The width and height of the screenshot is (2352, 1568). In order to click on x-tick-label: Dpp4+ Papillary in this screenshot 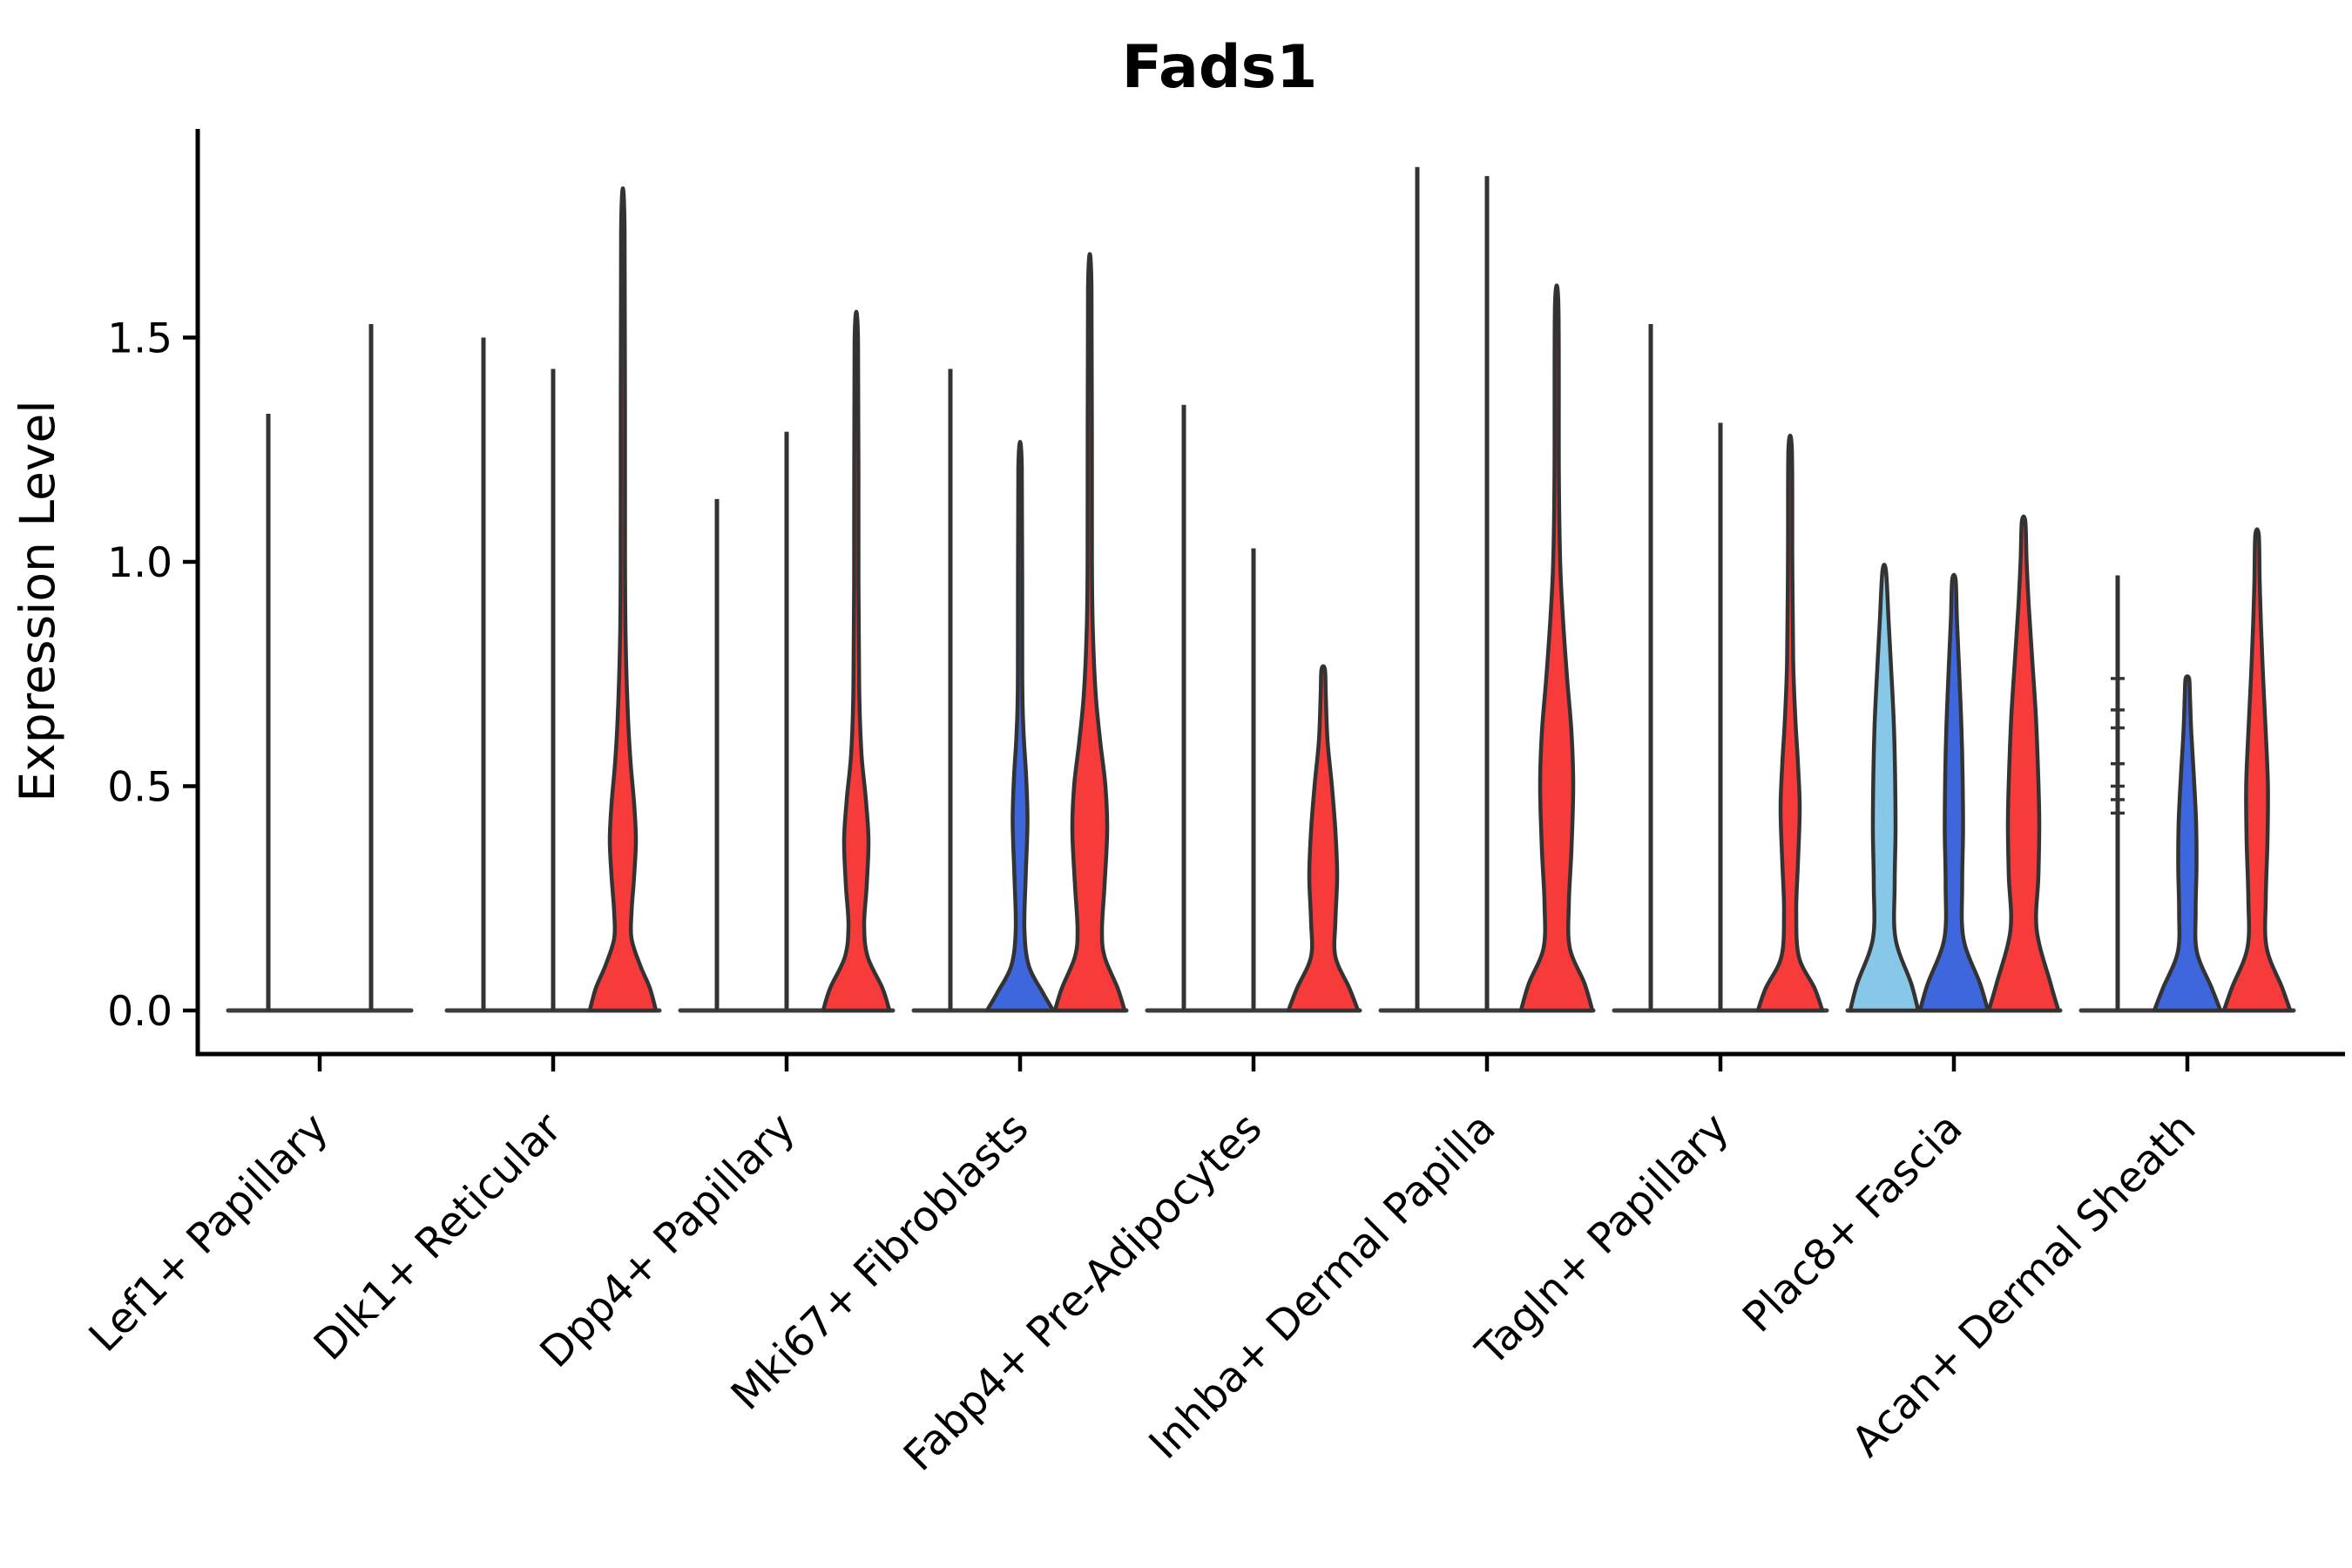, I will do `click(667, 1241)`.